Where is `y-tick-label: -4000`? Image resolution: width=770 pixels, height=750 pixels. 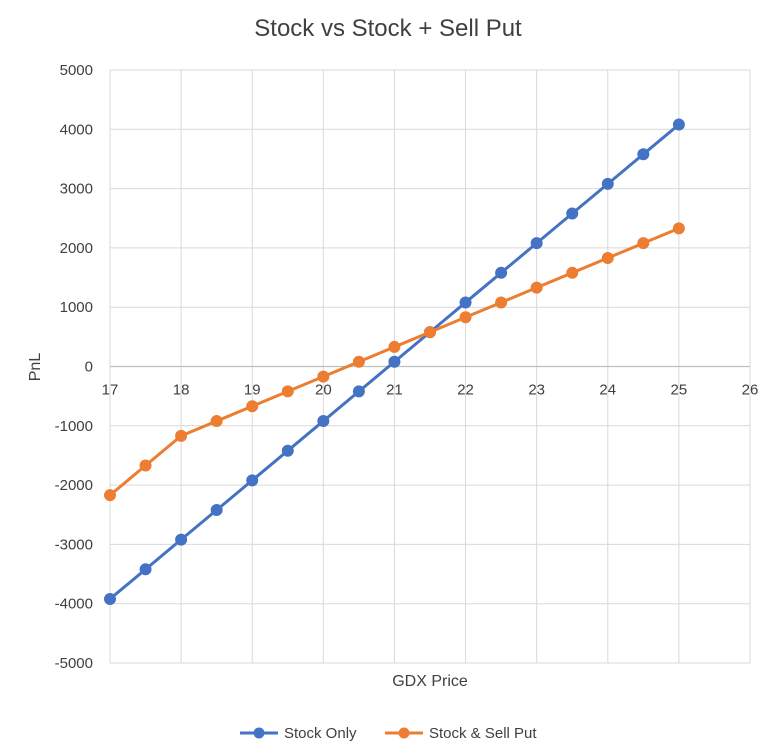
y-tick-label: -4000 is located at coordinates (74, 604).